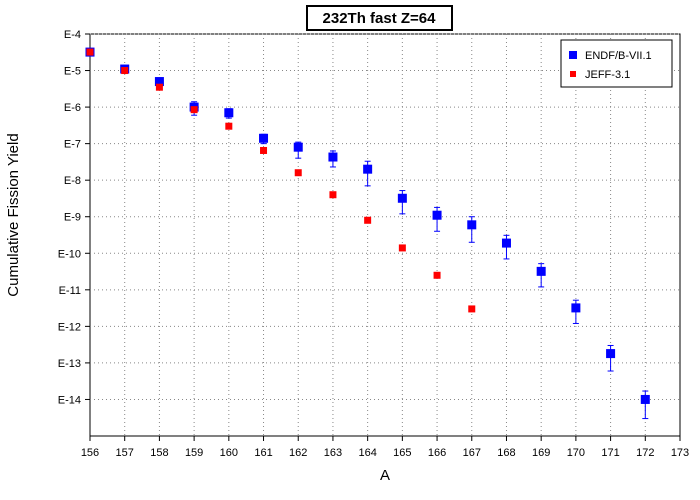  What do you see at coordinates (69, 364) in the screenshot?
I see `y-tick-label: E-13` at bounding box center [69, 364].